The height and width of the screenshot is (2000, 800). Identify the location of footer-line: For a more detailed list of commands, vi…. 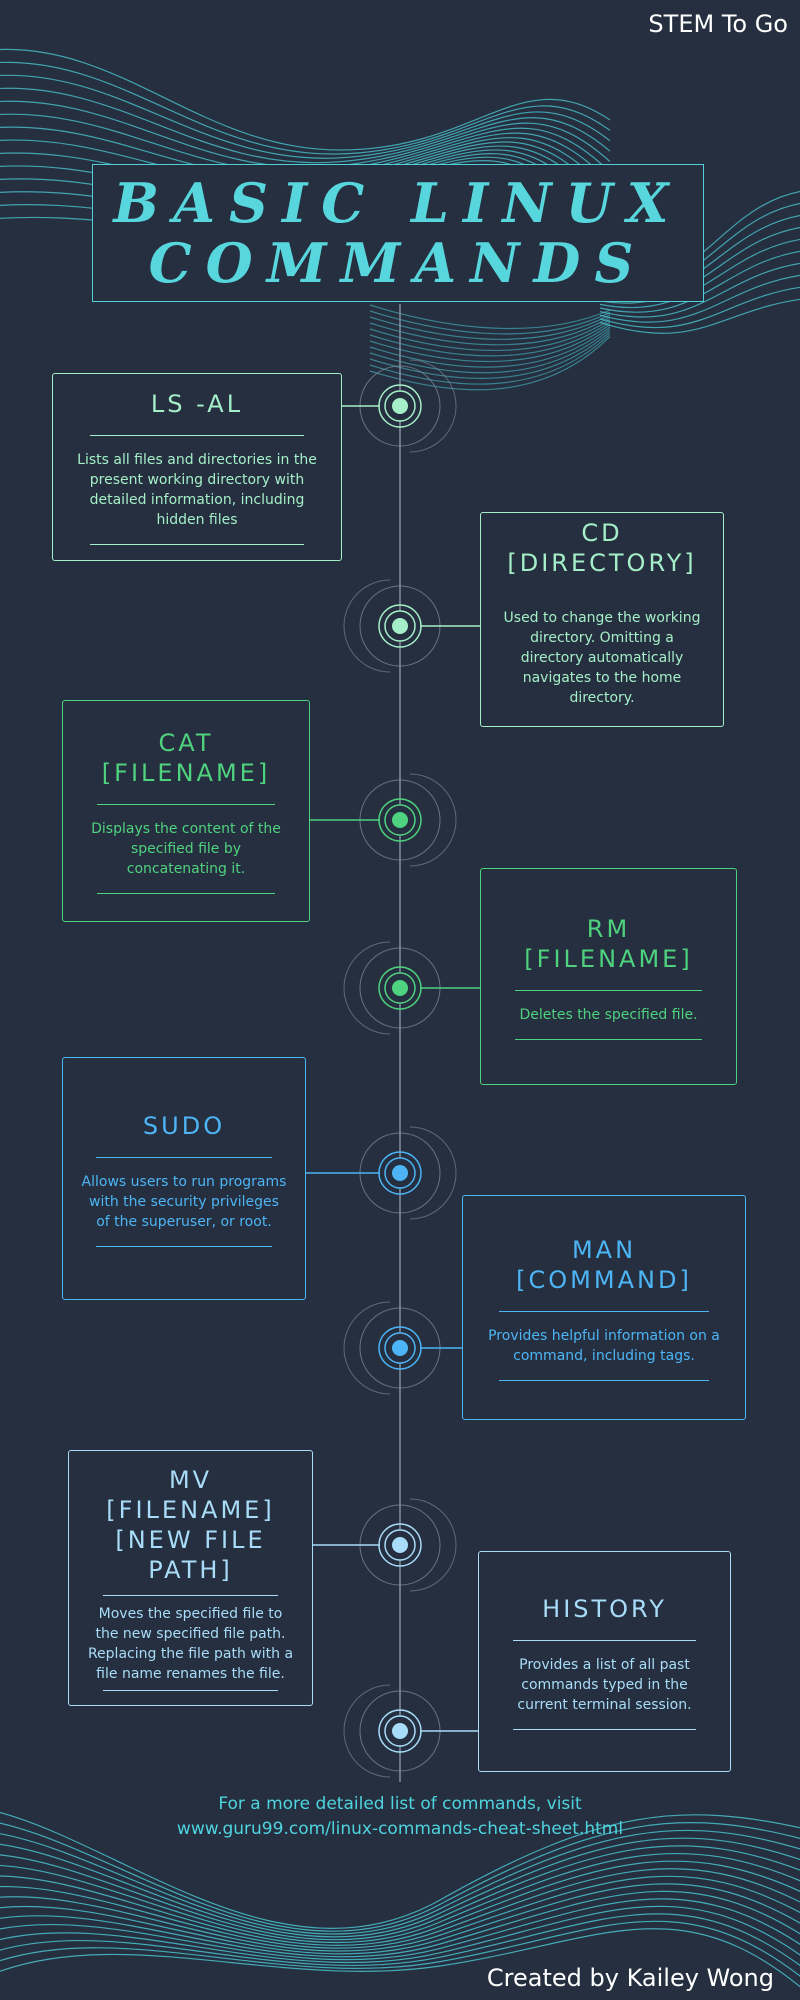
(400, 1804).